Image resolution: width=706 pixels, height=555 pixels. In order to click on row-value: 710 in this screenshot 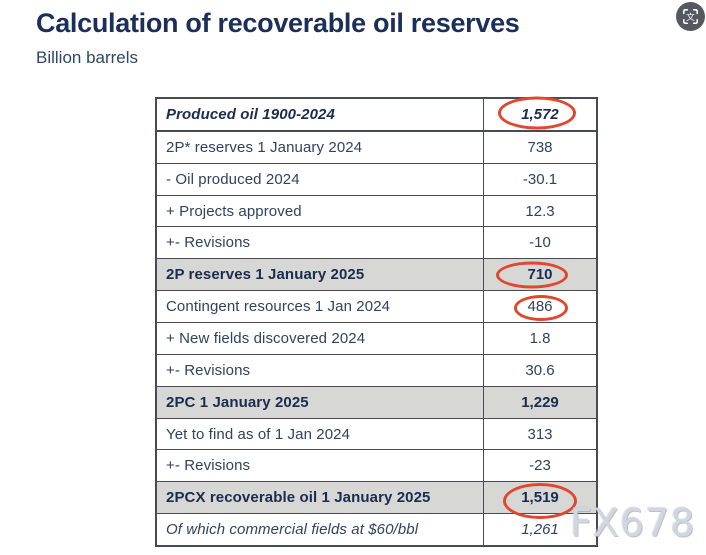, I will do `click(540, 274)`.